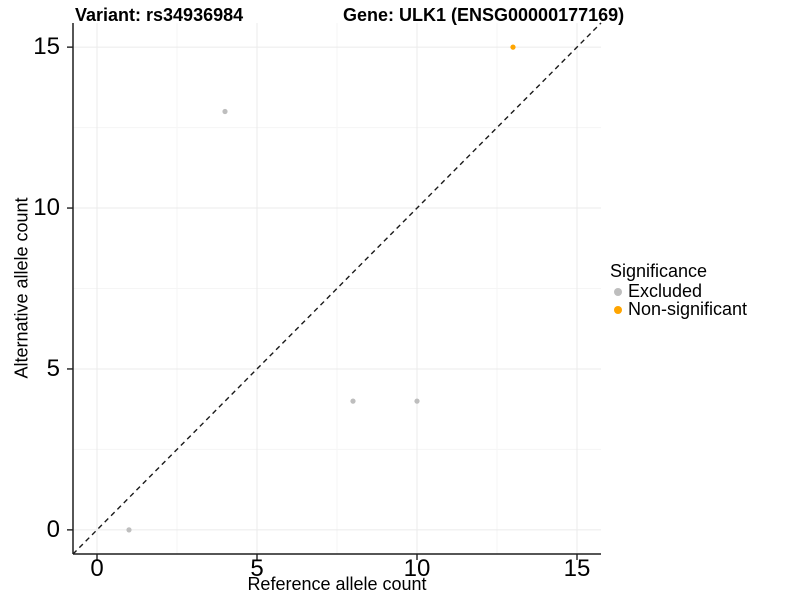  Describe the element at coordinates (417, 568) in the screenshot. I see `x-tick-label: 10` at that location.